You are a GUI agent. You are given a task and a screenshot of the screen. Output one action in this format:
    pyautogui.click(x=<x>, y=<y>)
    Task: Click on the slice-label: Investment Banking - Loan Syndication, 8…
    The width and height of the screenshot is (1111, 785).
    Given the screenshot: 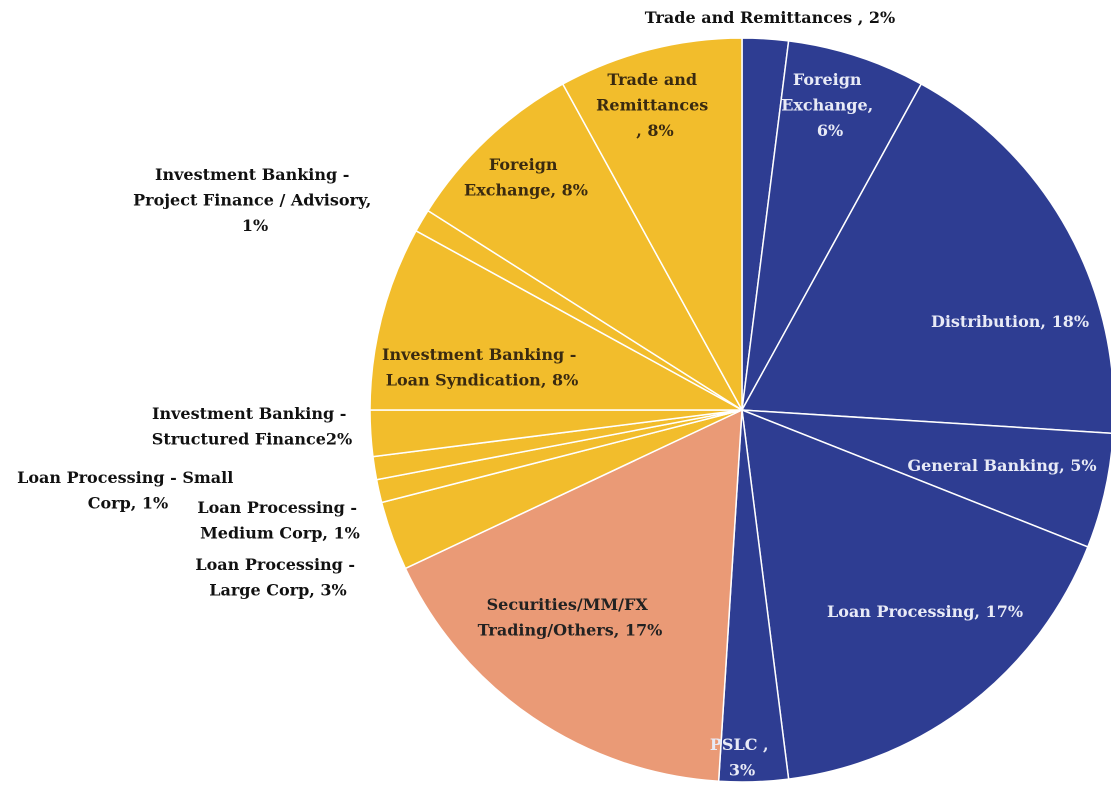 What is the action you would take?
    pyautogui.click(x=482, y=367)
    